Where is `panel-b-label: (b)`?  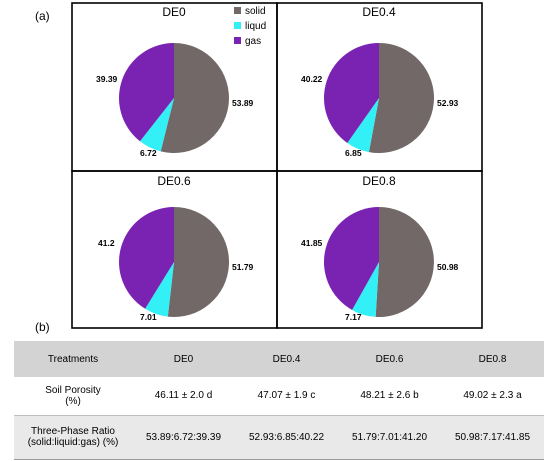
panel-b-label: (b) is located at coordinates (42, 327).